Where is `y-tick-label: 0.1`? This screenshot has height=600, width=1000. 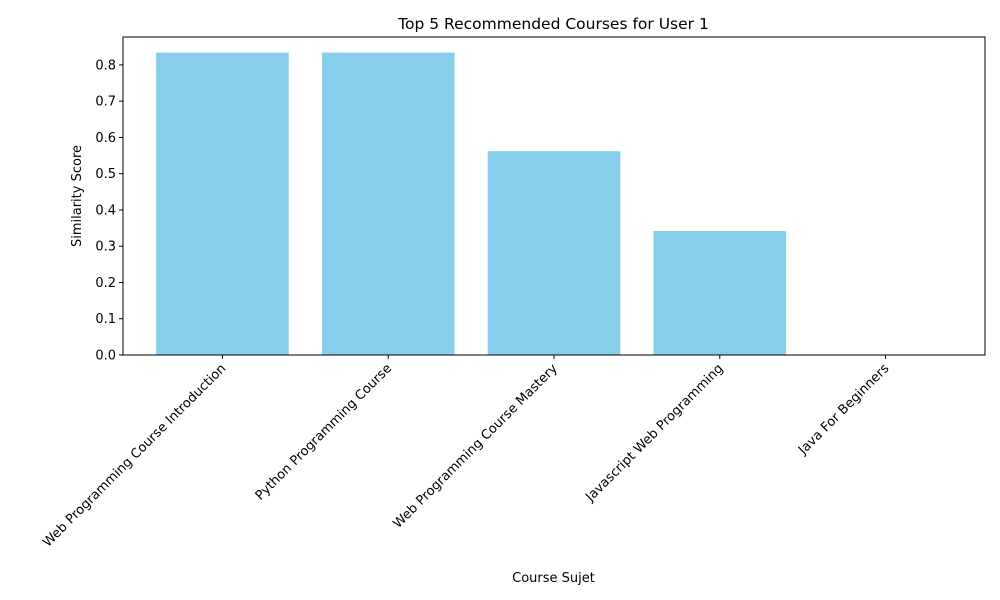 y-tick-label: 0.1 is located at coordinates (105, 319).